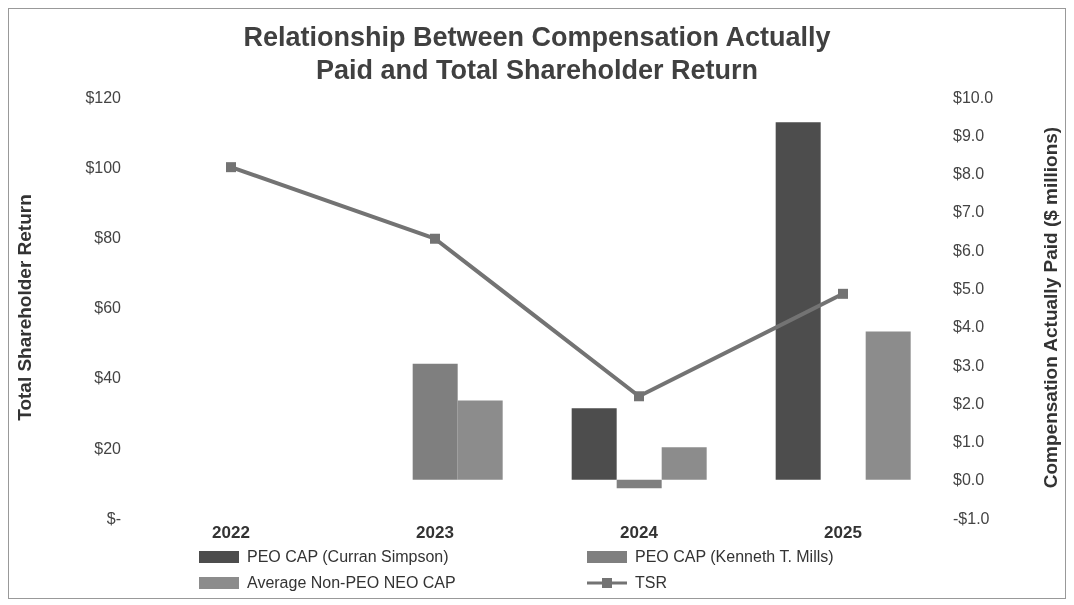  What do you see at coordinates (969, 480) in the screenshot?
I see `y2-tick-label: $0.0` at bounding box center [969, 480].